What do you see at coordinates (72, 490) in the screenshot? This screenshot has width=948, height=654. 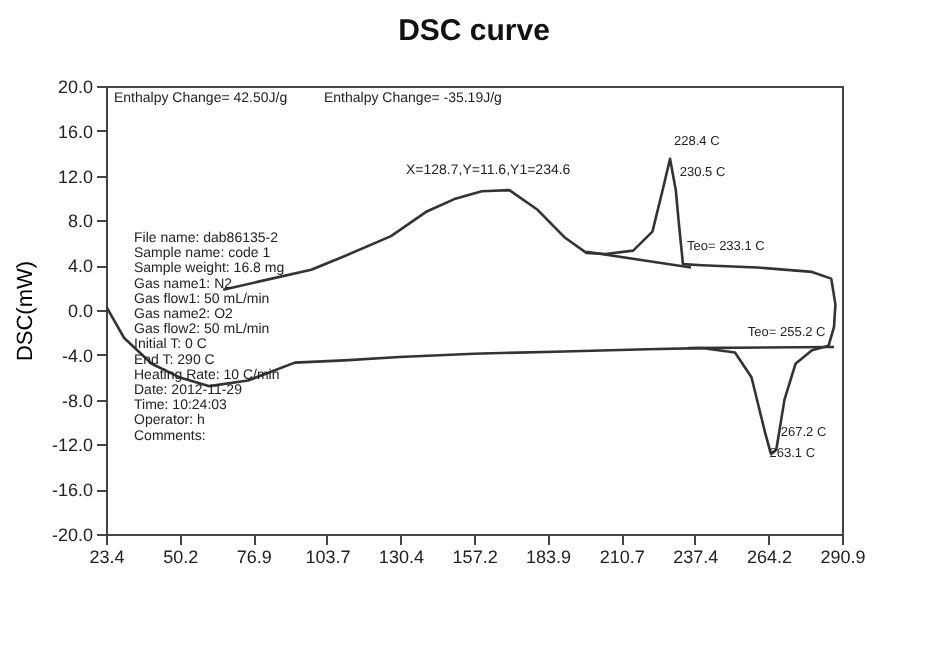 I see `y-tick-label: -16.0` at bounding box center [72, 490].